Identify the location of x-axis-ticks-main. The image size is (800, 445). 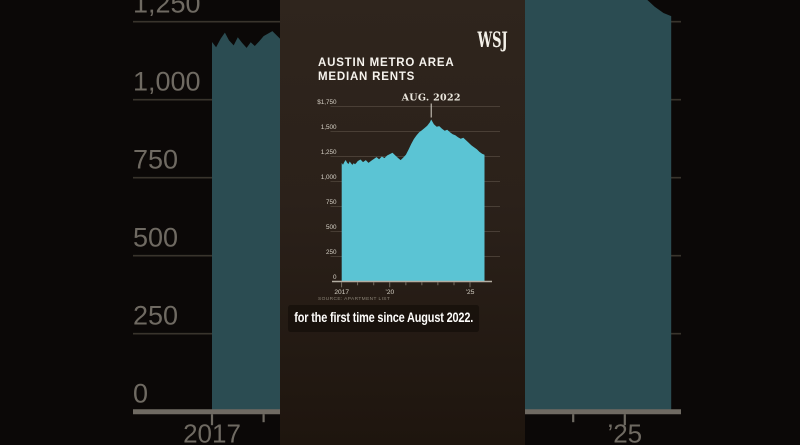
(406, 285).